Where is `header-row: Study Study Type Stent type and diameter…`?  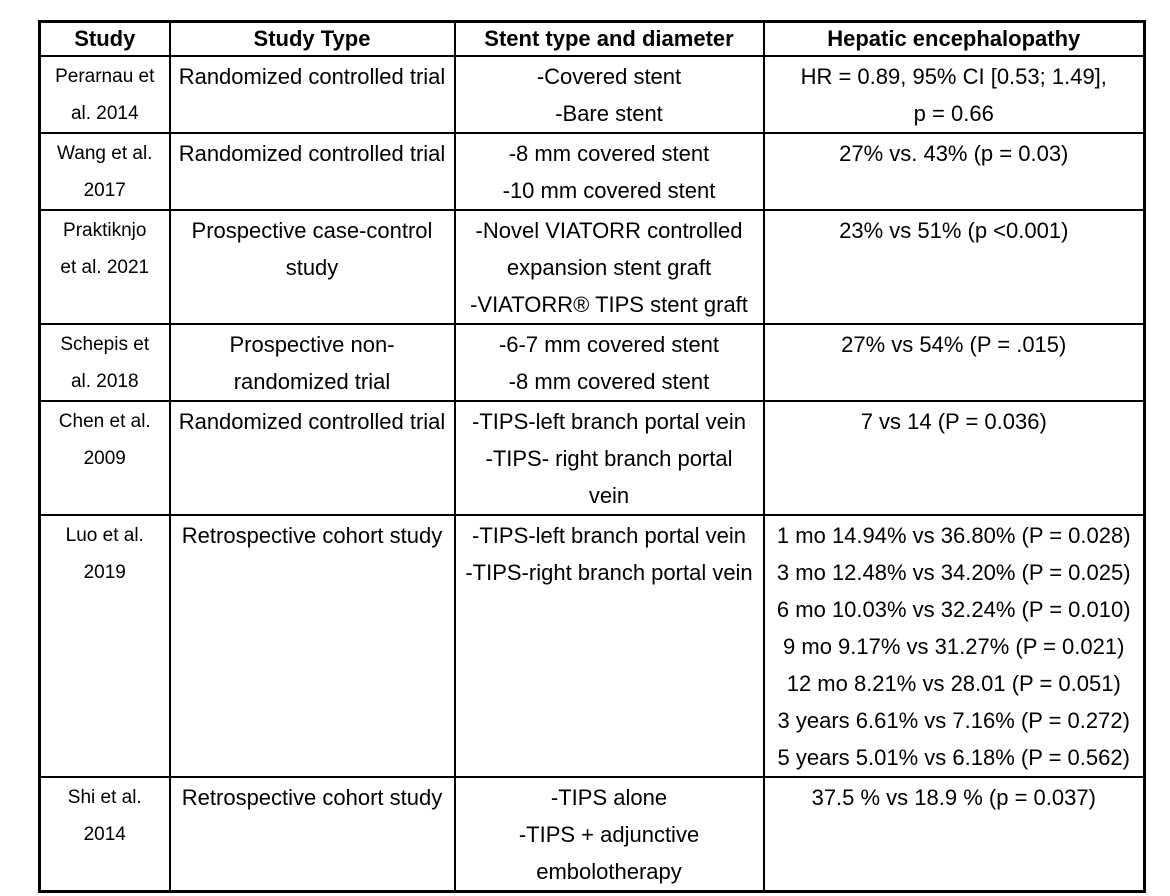 header-row: Study Study Type Stent type and diameter… is located at coordinates (592, 38).